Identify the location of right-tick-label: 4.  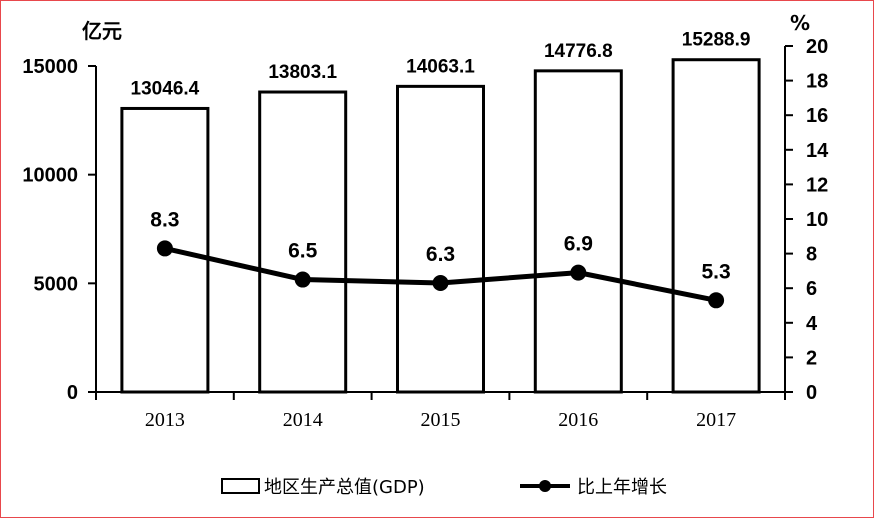
(812, 324).